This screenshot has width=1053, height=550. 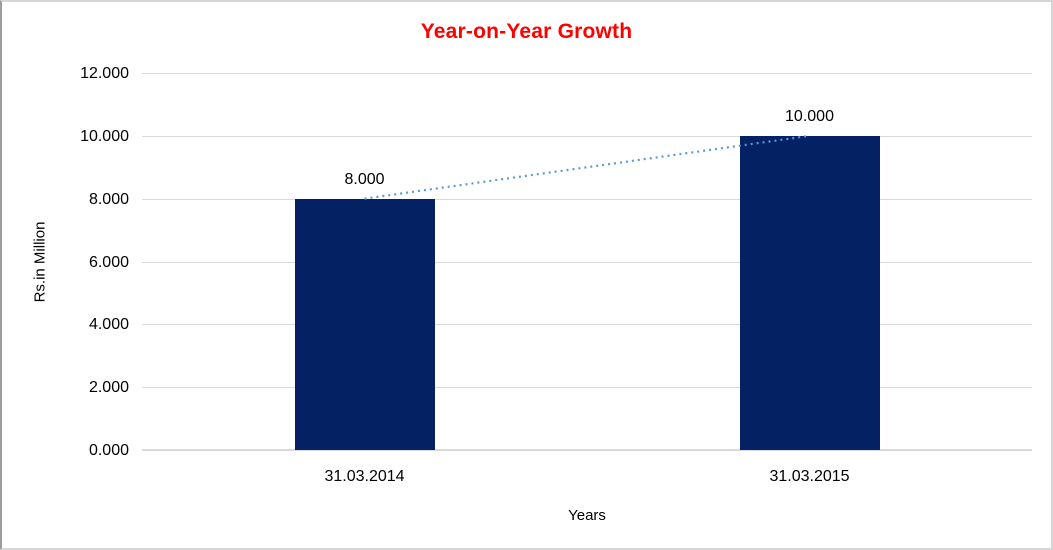 What do you see at coordinates (364, 179) in the screenshot?
I see `bar-value-label: 8.000` at bounding box center [364, 179].